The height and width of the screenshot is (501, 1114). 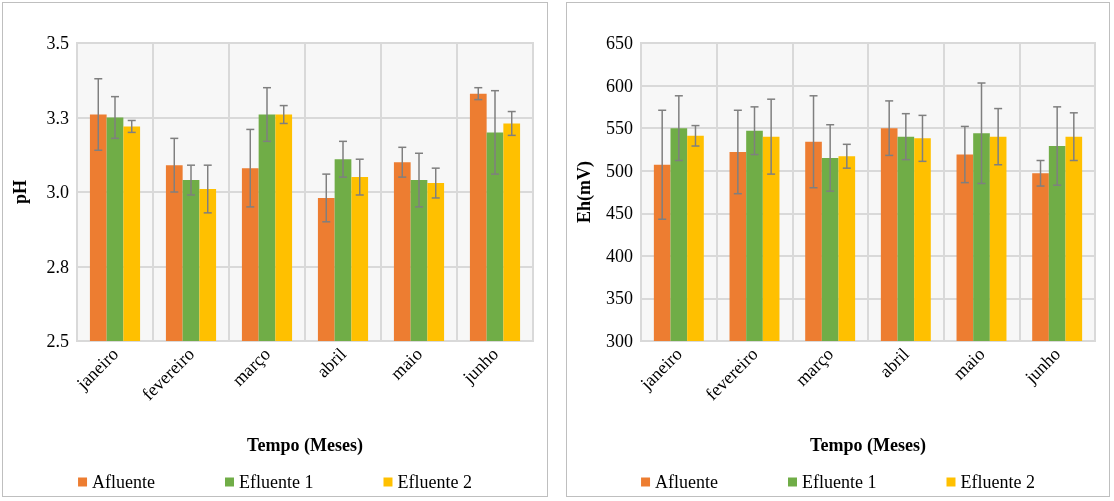 What do you see at coordinates (619, 298) in the screenshot?
I see `y-tick-label: 350` at bounding box center [619, 298].